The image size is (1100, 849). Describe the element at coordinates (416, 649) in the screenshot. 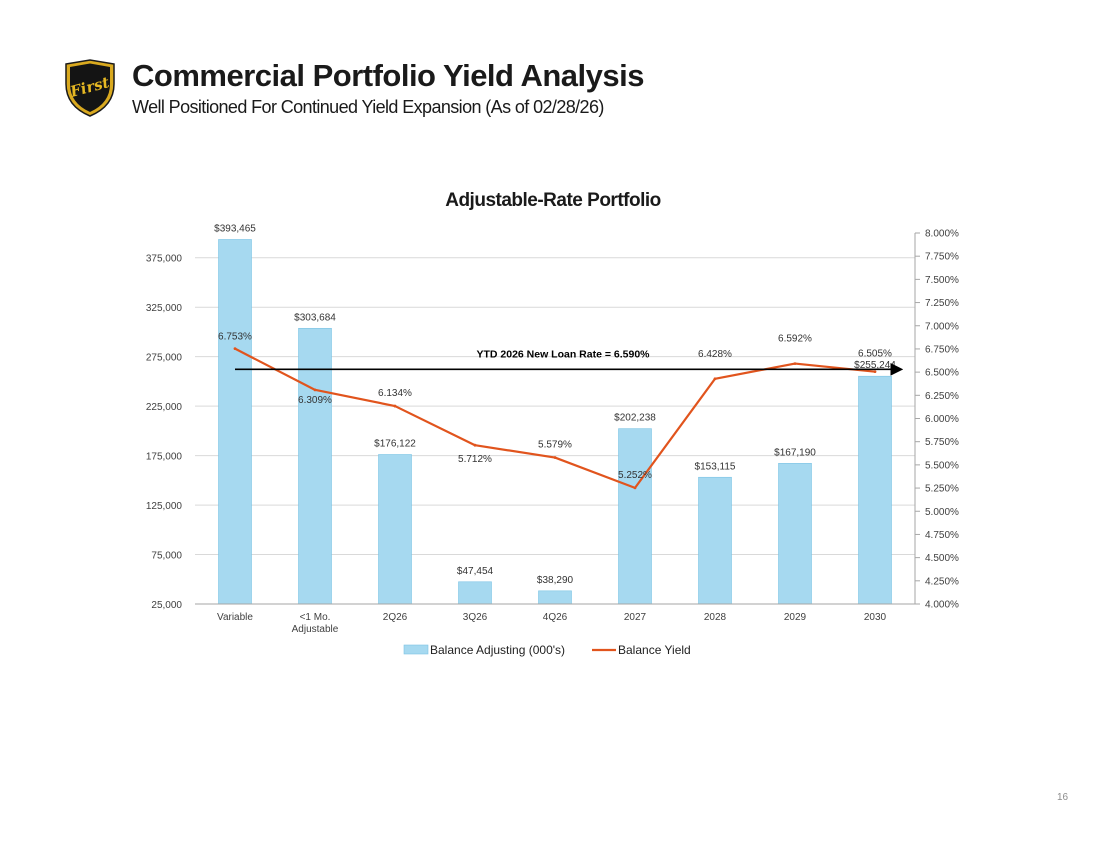

I see `legend-bar-swatch` at that location.